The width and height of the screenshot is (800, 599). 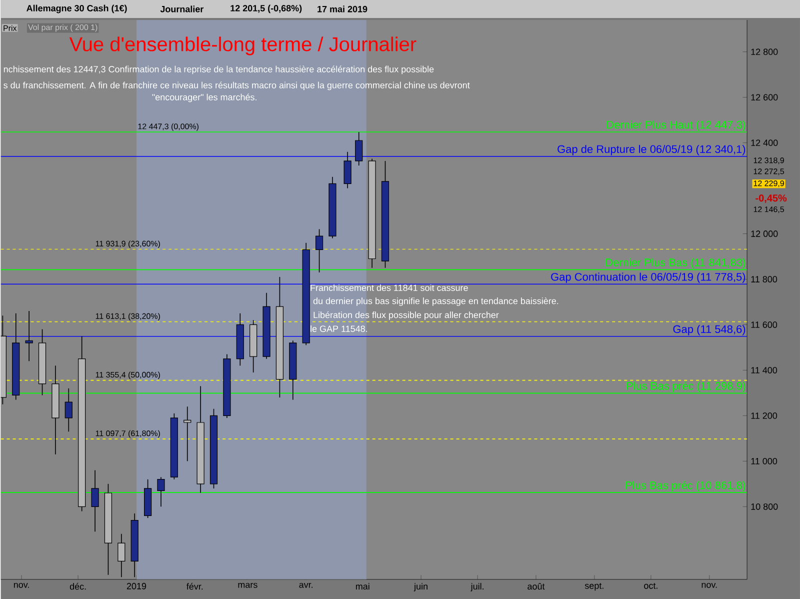 I want to click on x-tick-label: déc., so click(x=78, y=586).